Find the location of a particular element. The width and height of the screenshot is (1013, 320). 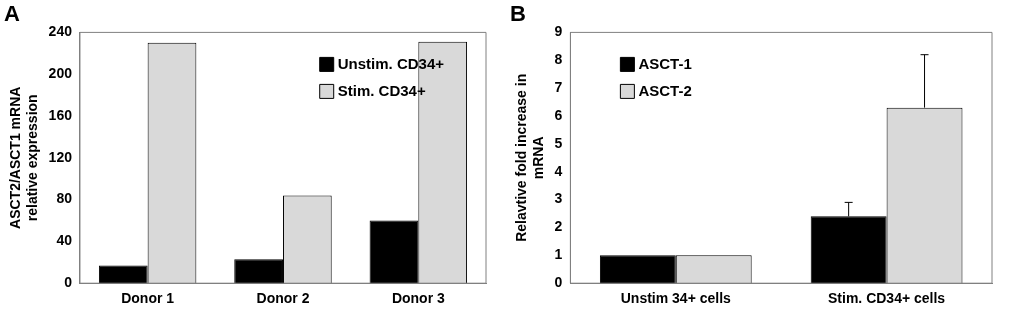

legend-label: Unstim. CD34+ is located at coordinates (391, 63).